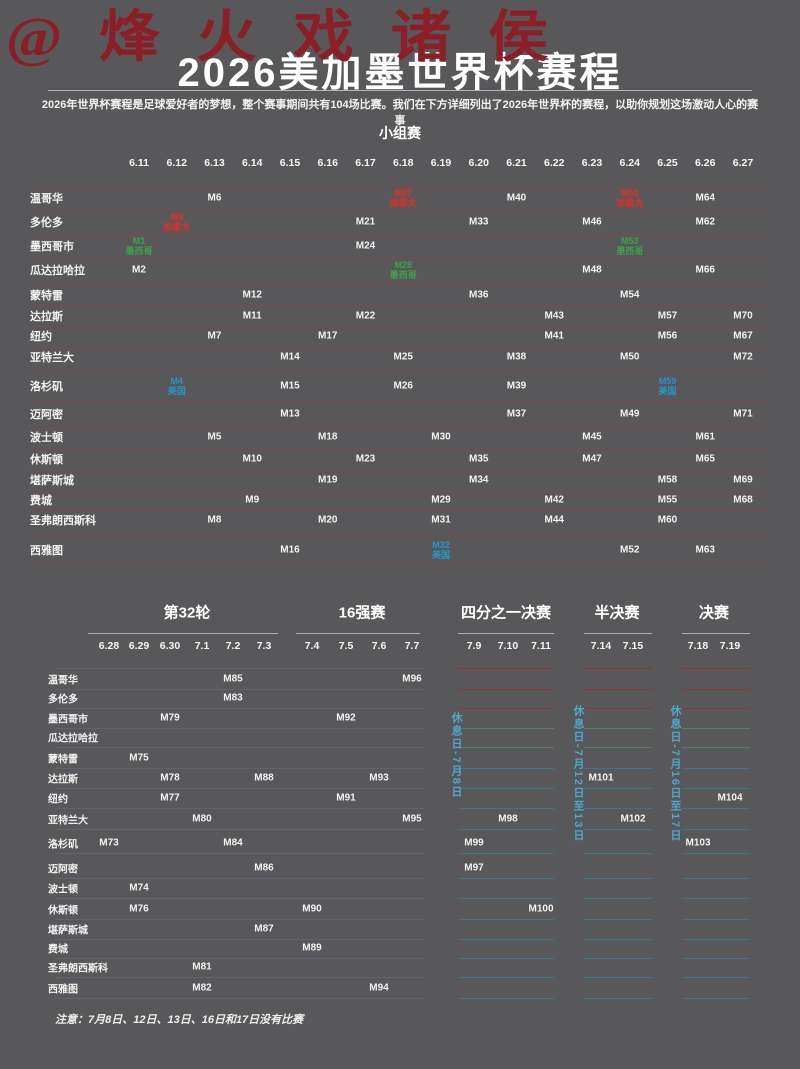 This screenshot has width=800, height=1069. I want to click on date-header: 7.2, so click(233, 646).